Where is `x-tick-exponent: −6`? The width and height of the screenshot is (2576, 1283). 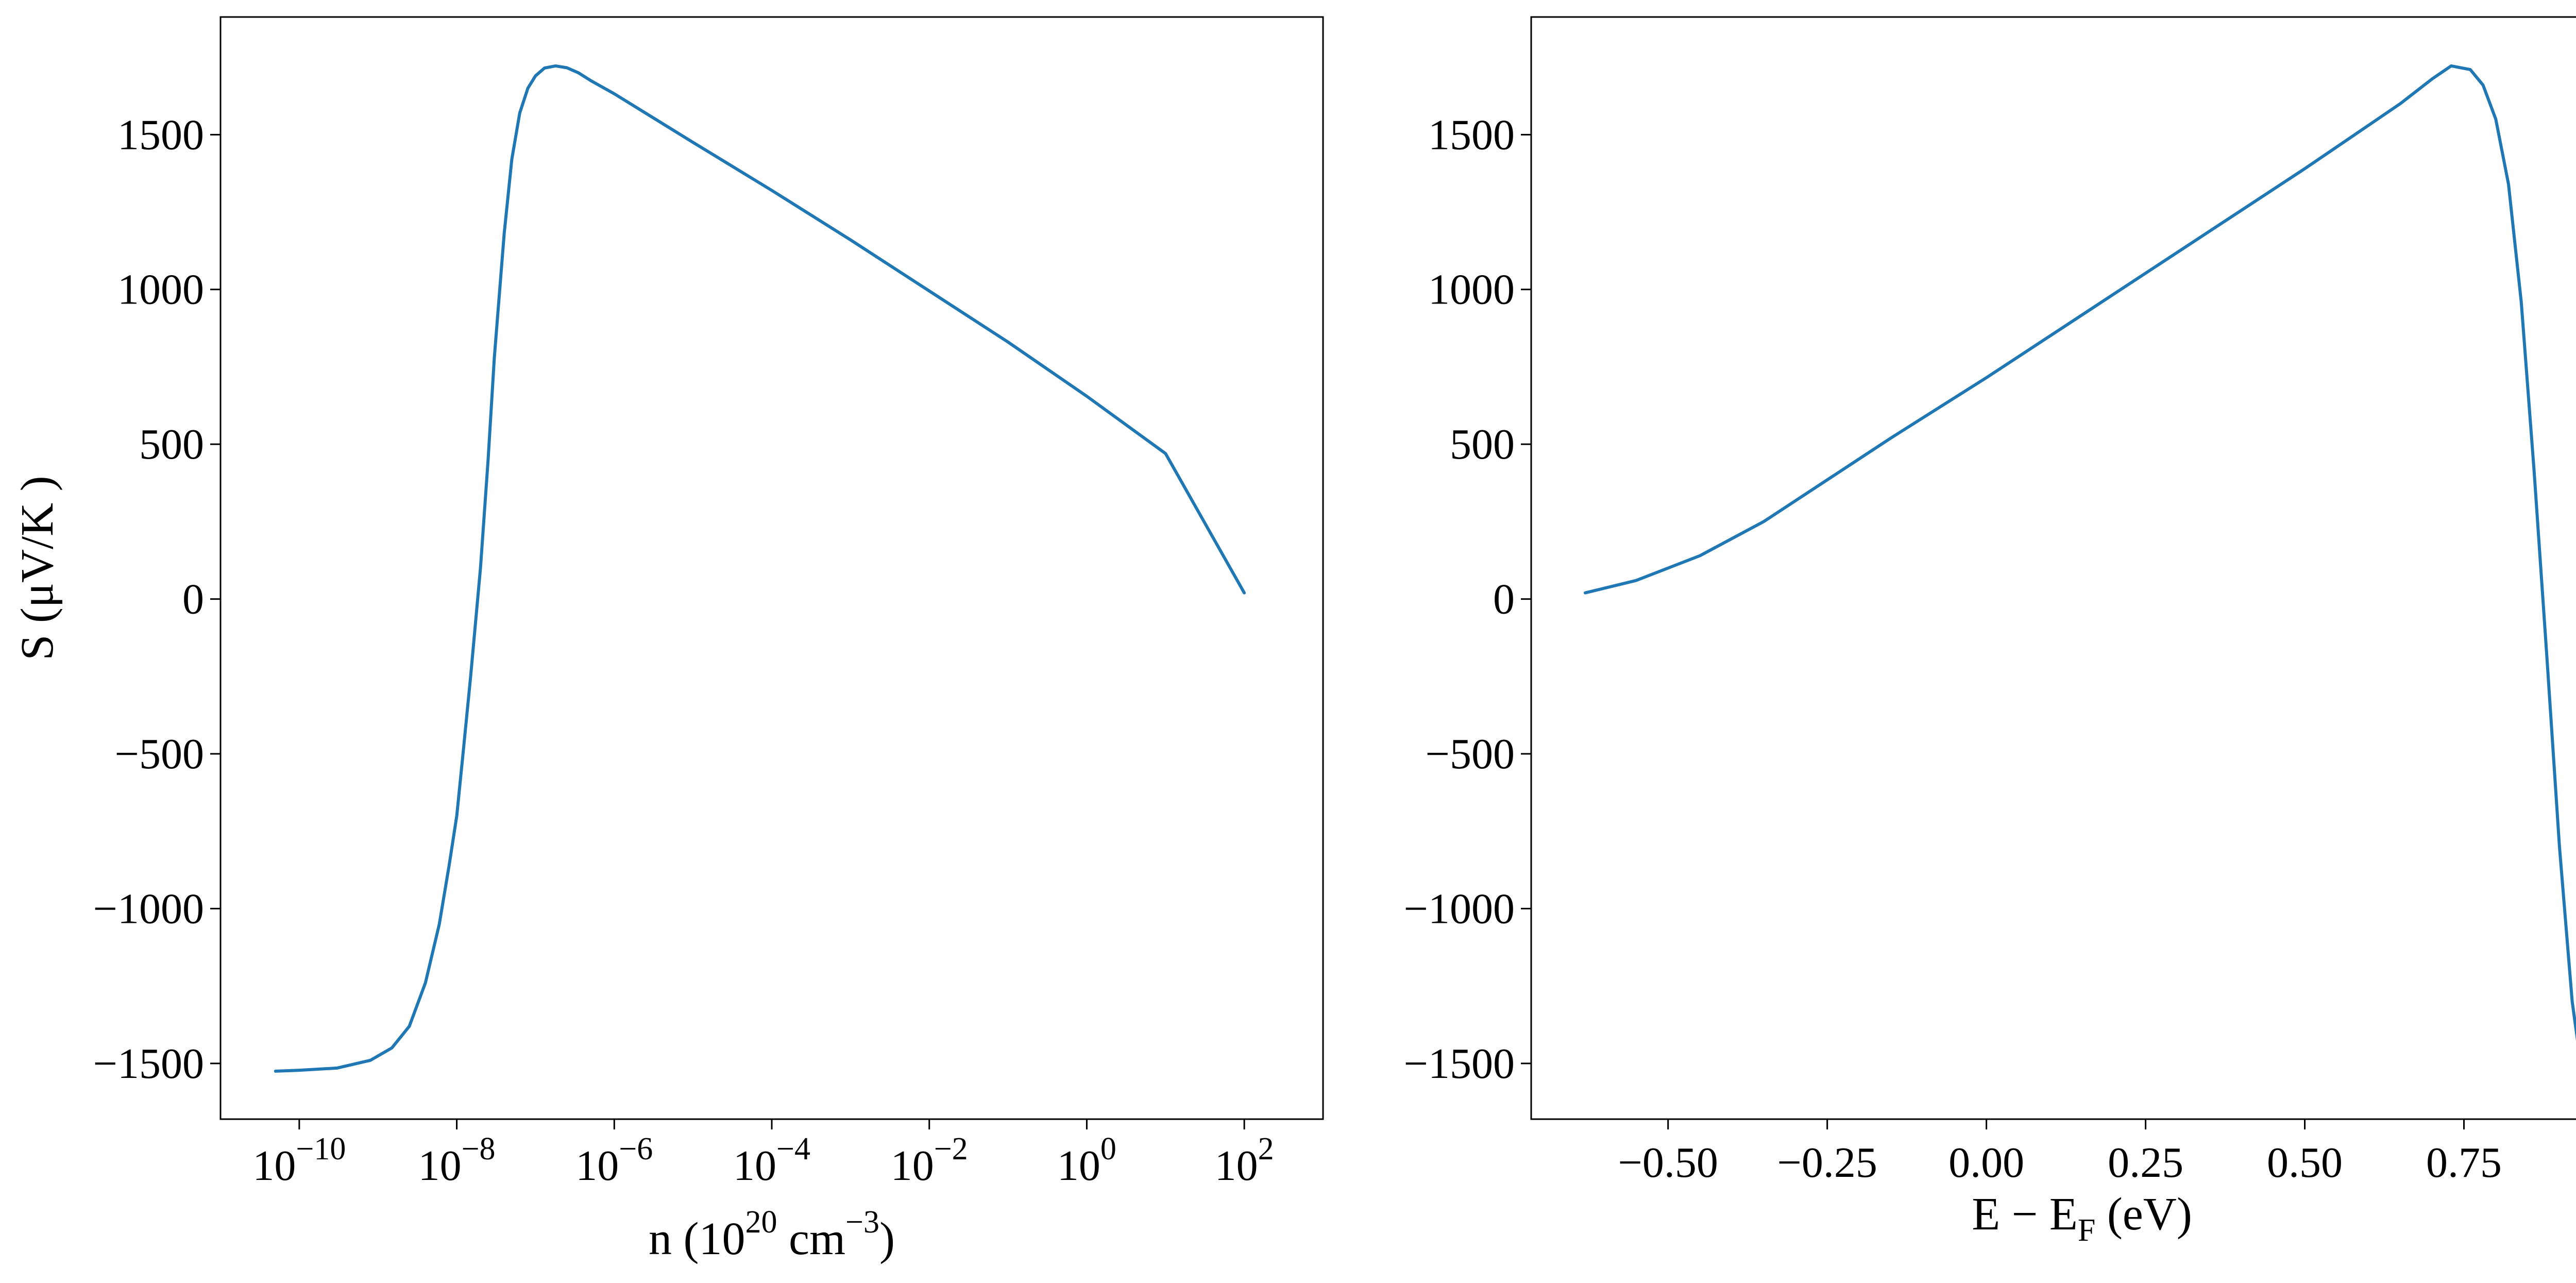 x-tick-exponent: −6 is located at coordinates (636, 1149).